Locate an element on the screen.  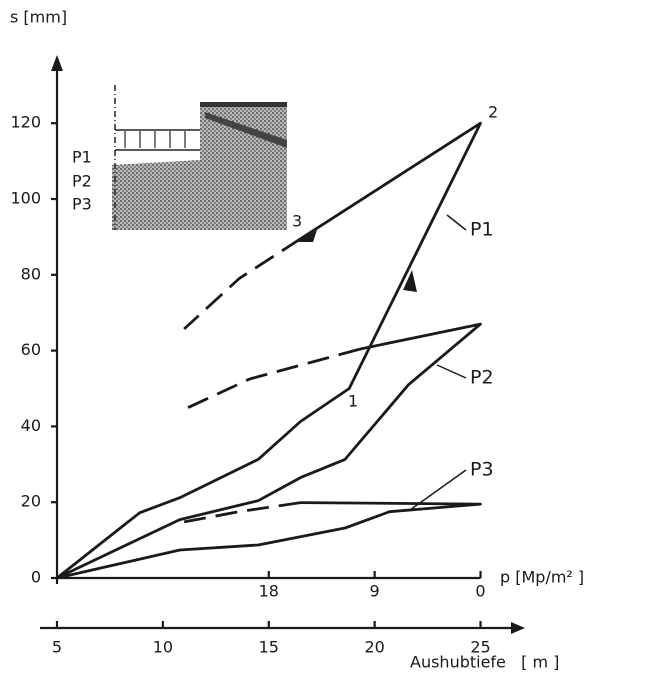
inset-label: P2 is located at coordinates (82, 181).